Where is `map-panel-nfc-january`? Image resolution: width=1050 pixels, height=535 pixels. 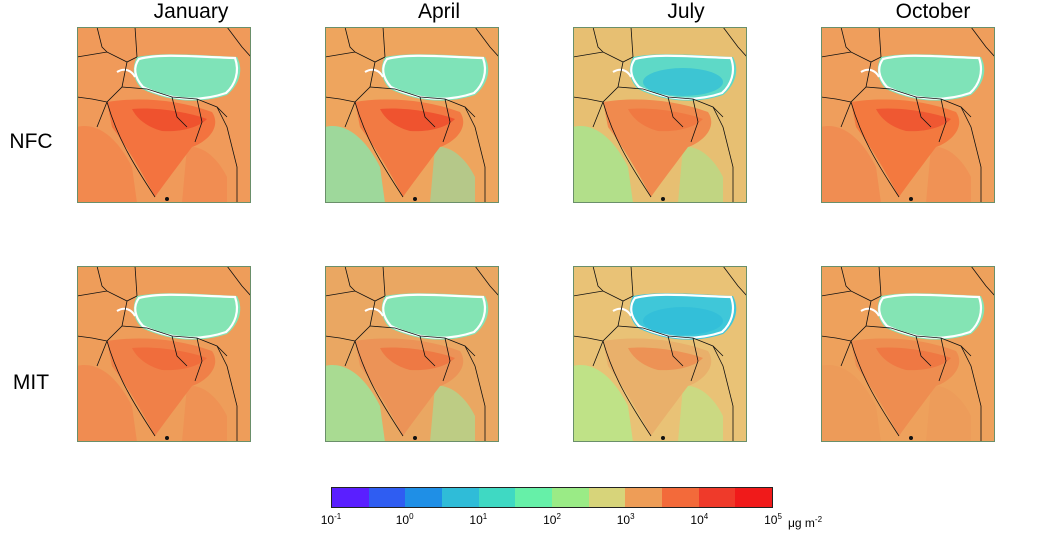 map-panel-nfc-january is located at coordinates (164, 115).